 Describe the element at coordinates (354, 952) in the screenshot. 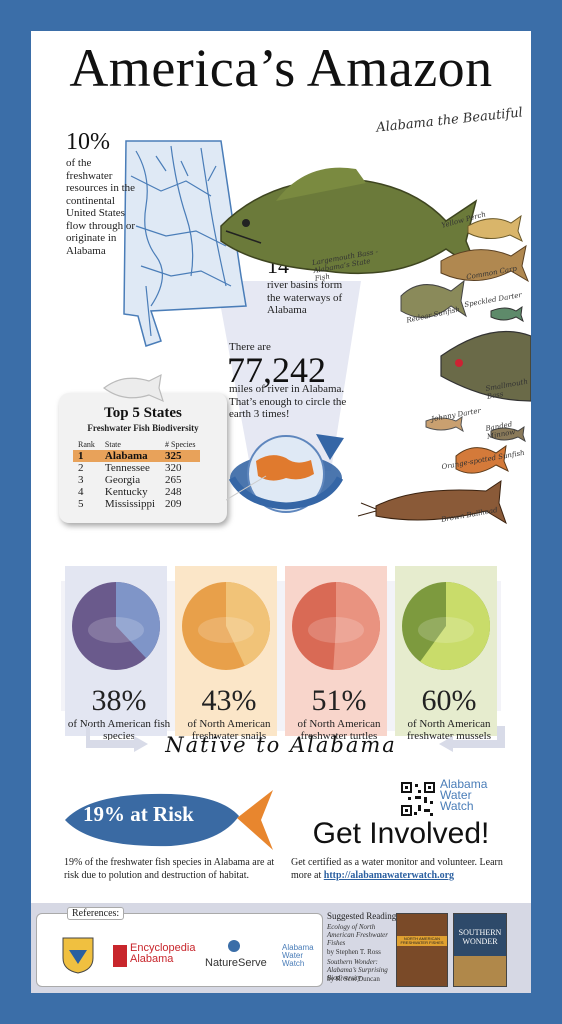

I see `reading-book1-author: by Stephen T. Ross` at that location.